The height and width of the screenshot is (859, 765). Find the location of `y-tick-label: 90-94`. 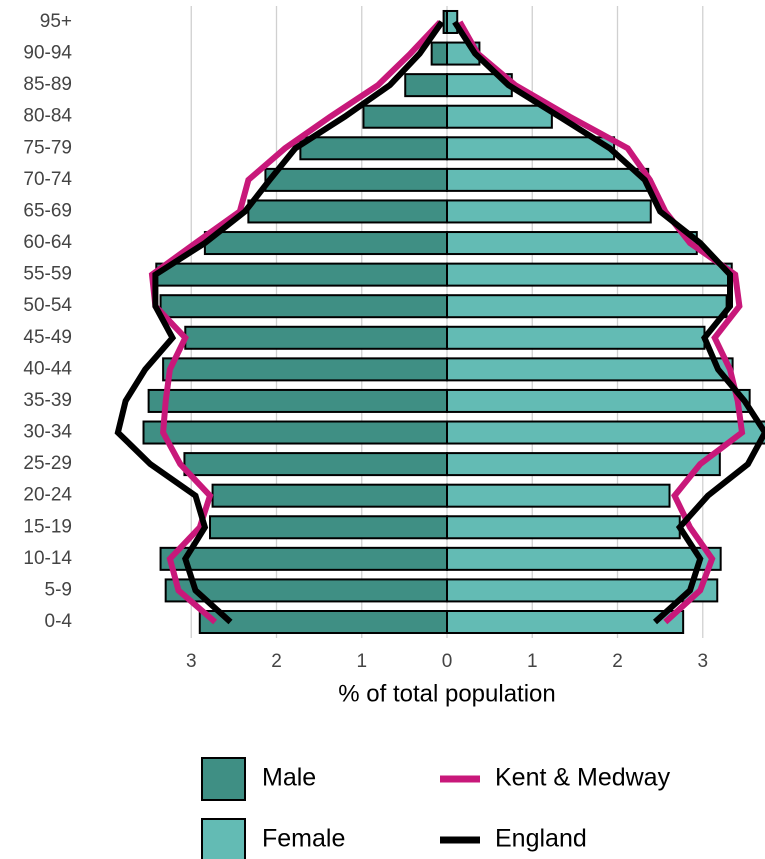

y-tick-label: 90-94 is located at coordinates (47, 53).